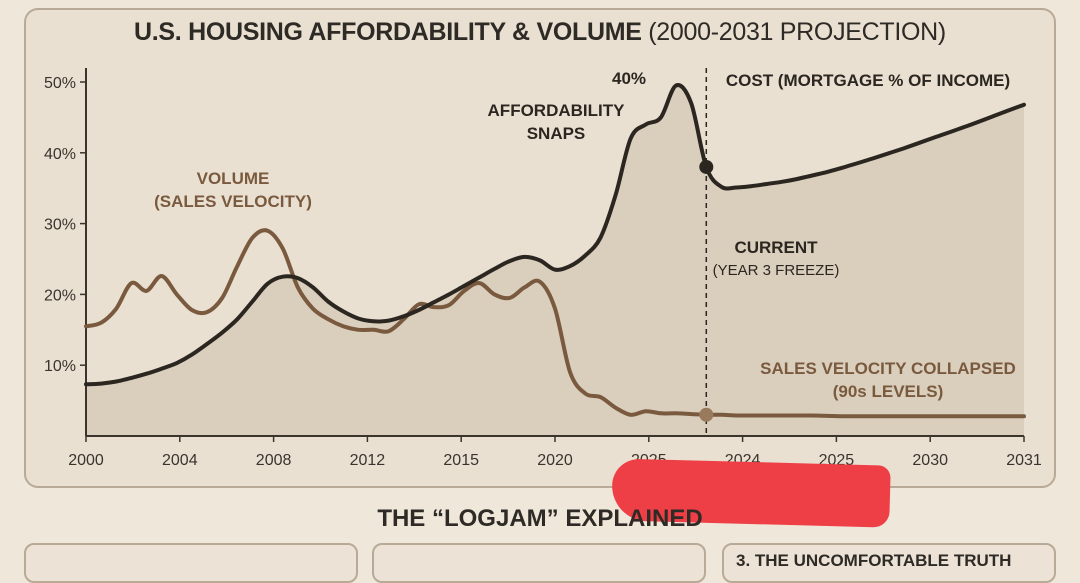 This screenshot has height=583, width=1080. I want to click on volume-label-line2: (SALES VELOCITY), so click(233, 201).